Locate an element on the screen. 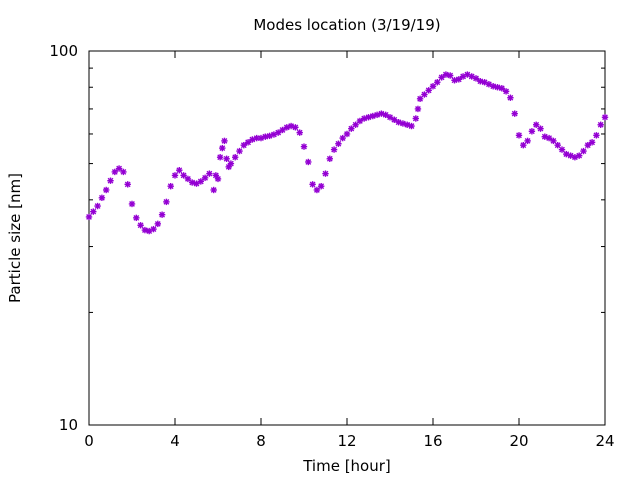 The height and width of the screenshot is (480, 640). x-tick-label: 8 is located at coordinates (261, 441).